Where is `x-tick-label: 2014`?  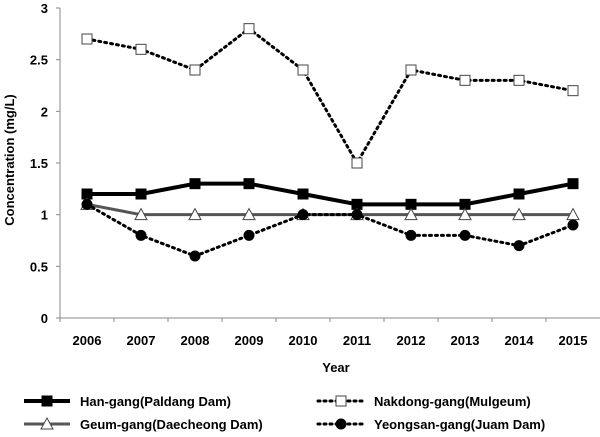 x-tick-label: 2014 is located at coordinates (520, 340).